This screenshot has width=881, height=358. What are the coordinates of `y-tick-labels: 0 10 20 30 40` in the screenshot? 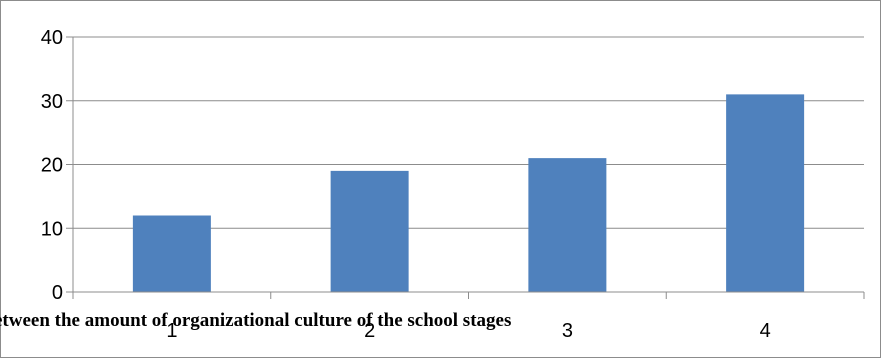 It's located at (52, 165).